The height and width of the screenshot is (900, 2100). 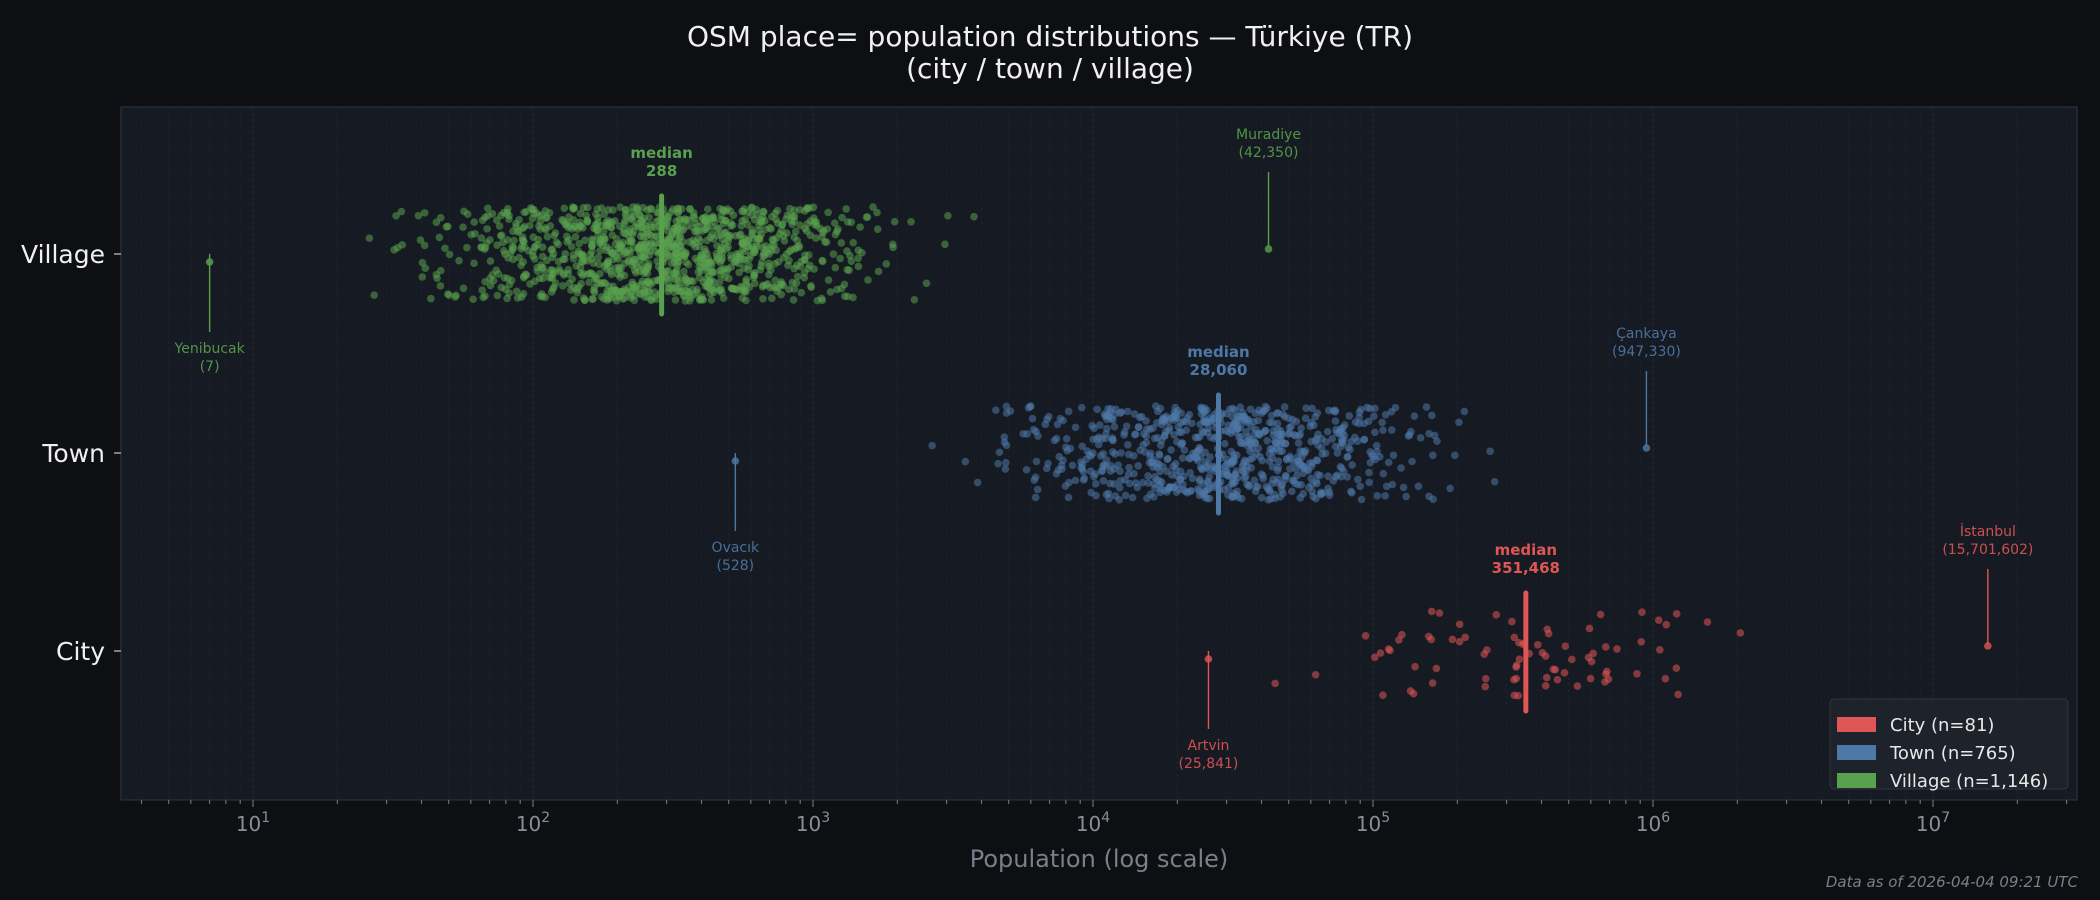 What do you see at coordinates (73, 453) in the screenshot?
I see `y-tick-label-town: Town` at bounding box center [73, 453].